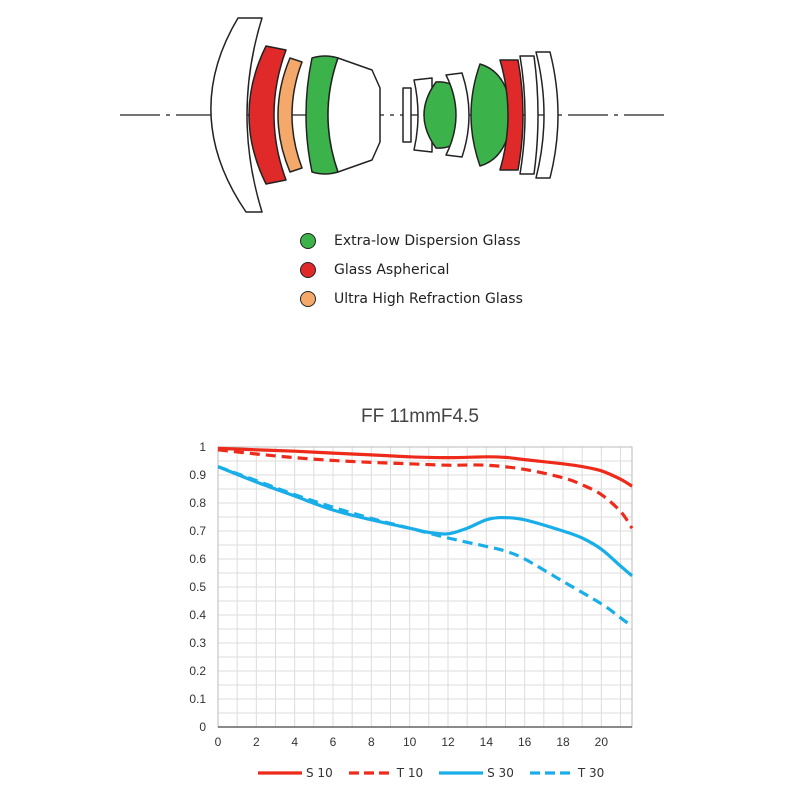 Image resolution: width=800 pixels, height=800 pixels. I want to click on series-line-t30, so click(425, 546).